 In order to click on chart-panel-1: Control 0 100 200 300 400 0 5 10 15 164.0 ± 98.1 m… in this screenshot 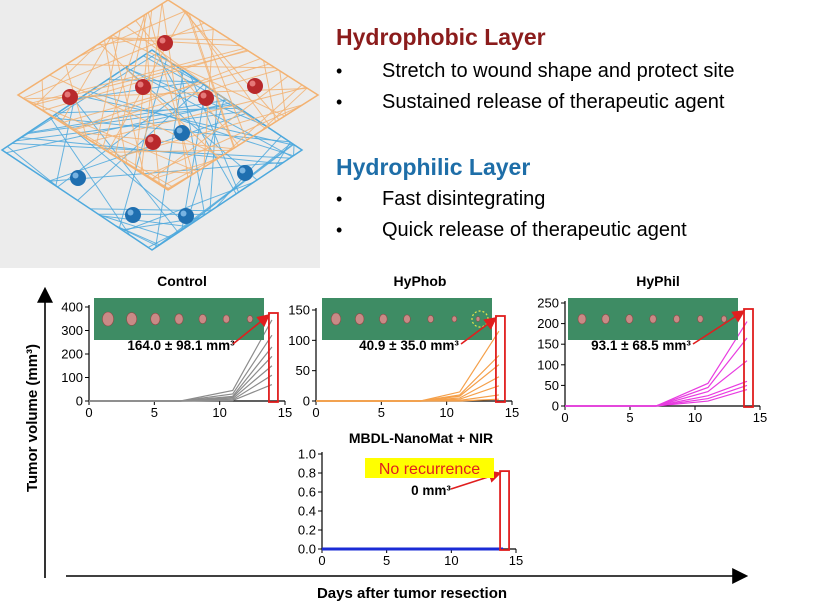, I will do `click(176, 346)`.